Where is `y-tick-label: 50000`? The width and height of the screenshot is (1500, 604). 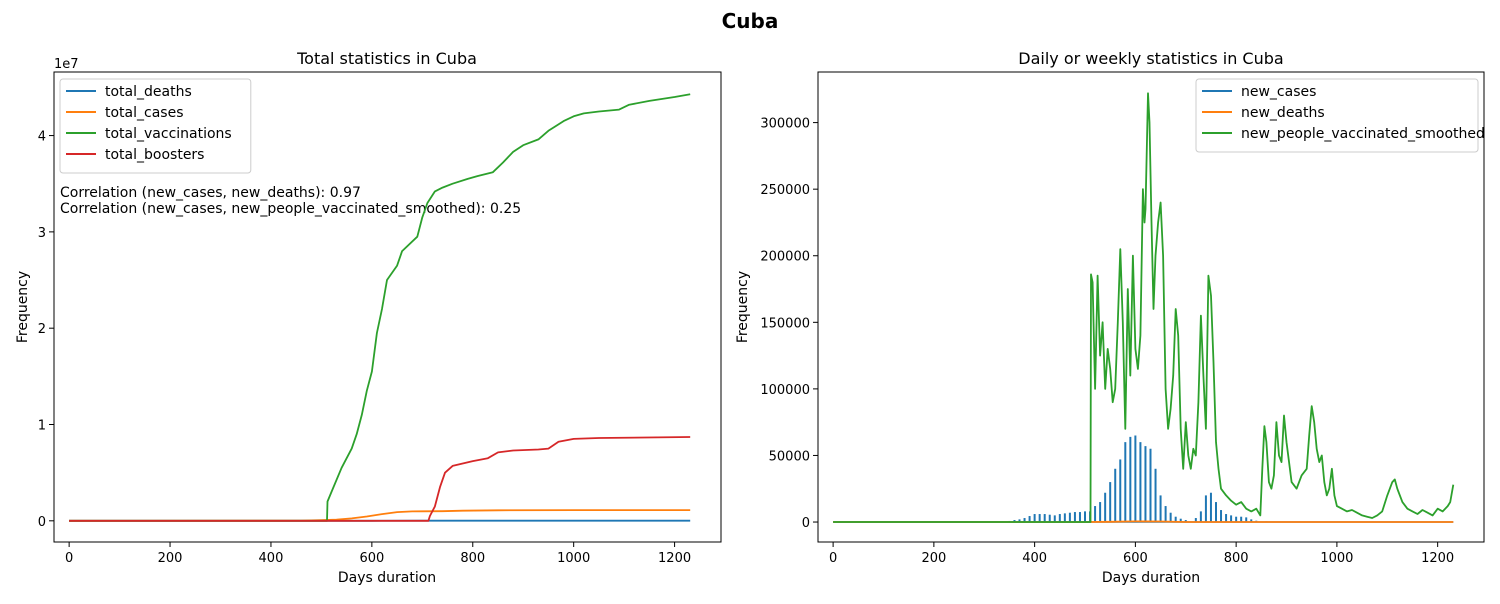
y-tick-label: 50000 is located at coordinates (789, 456).